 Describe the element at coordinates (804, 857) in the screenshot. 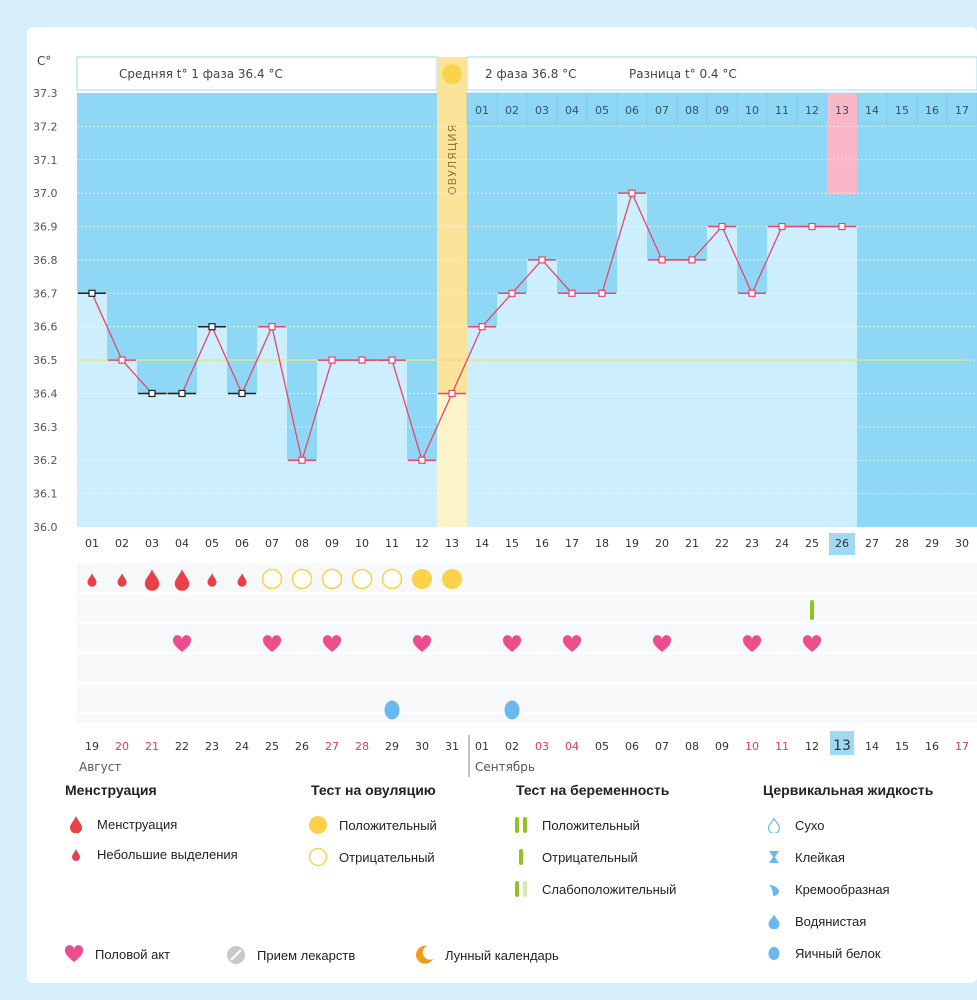

I see `legend-item-sticky: Клейкая` at that location.